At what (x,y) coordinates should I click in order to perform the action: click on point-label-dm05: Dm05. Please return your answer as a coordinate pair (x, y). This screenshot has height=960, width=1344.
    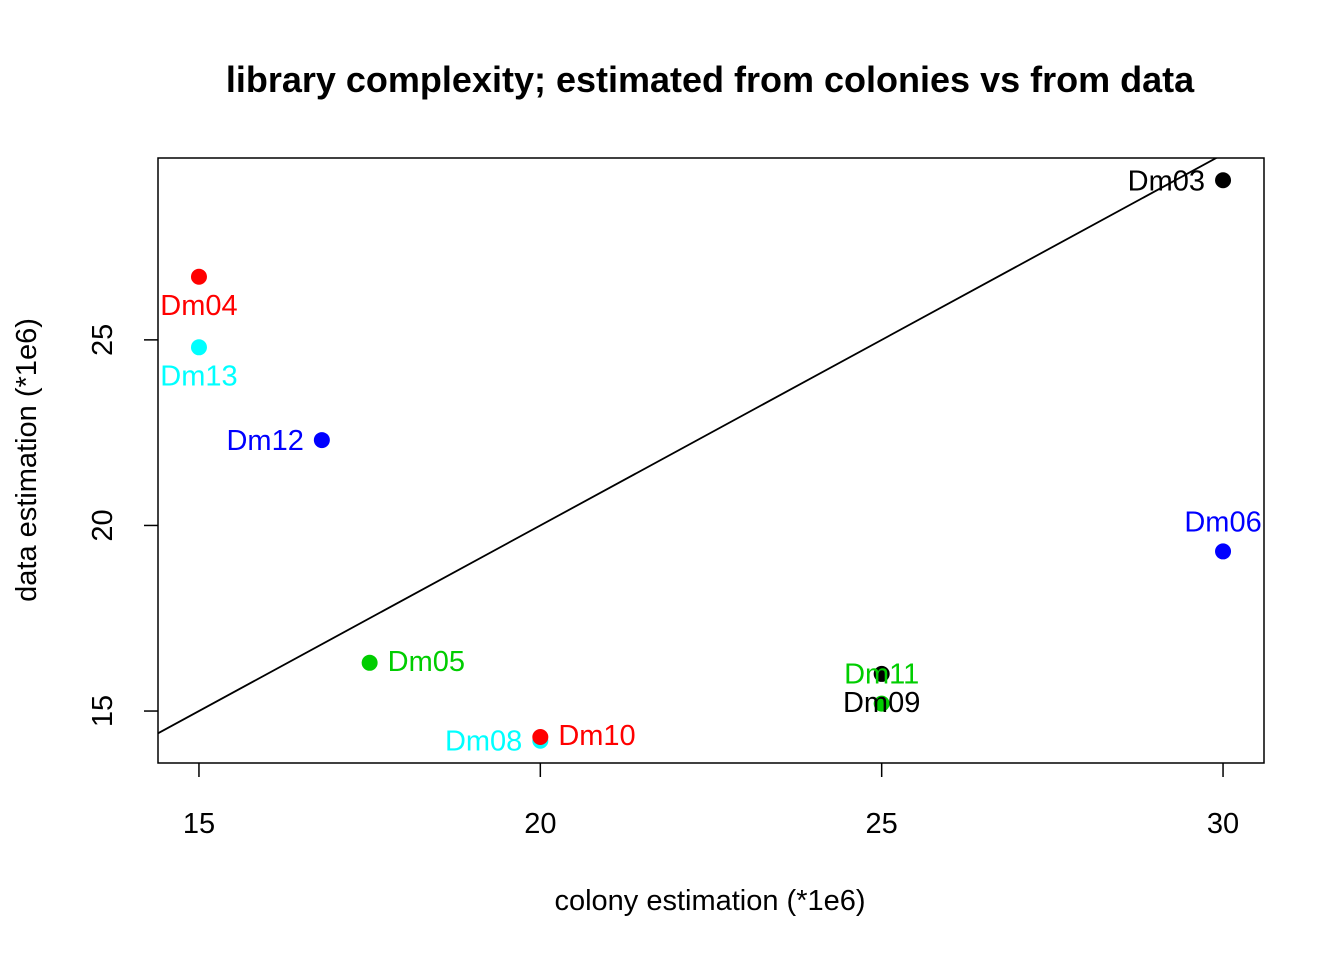
    Looking at the image, I should click on (426, 662).